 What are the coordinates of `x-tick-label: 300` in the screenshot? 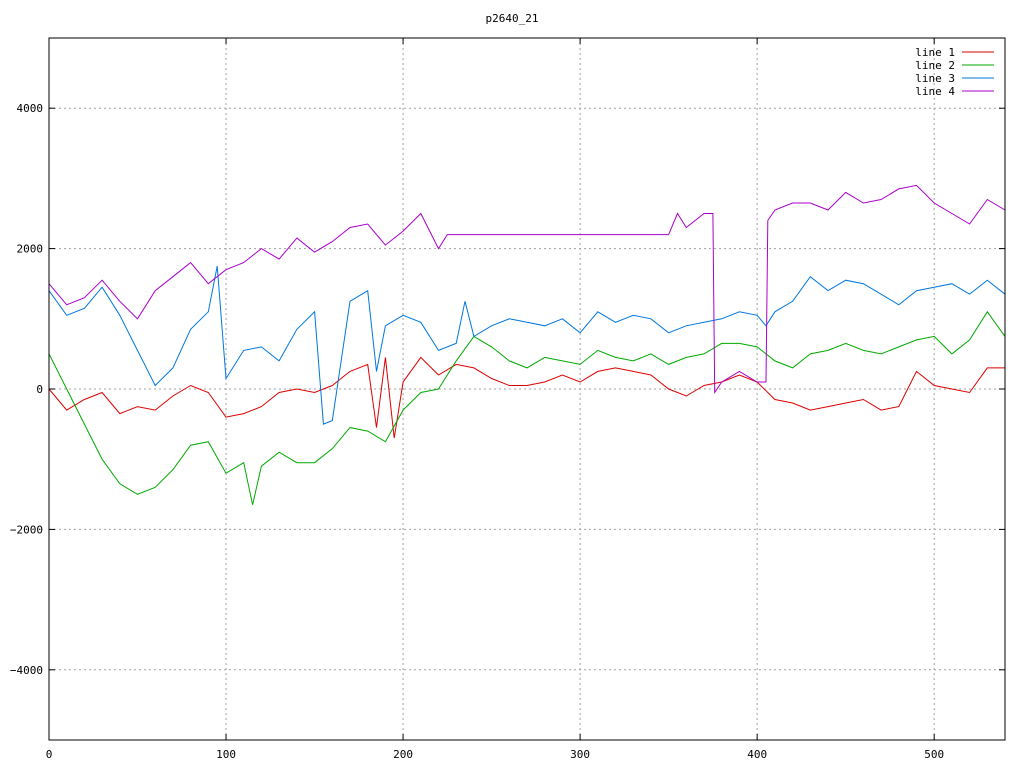 It's located at (580, 754).